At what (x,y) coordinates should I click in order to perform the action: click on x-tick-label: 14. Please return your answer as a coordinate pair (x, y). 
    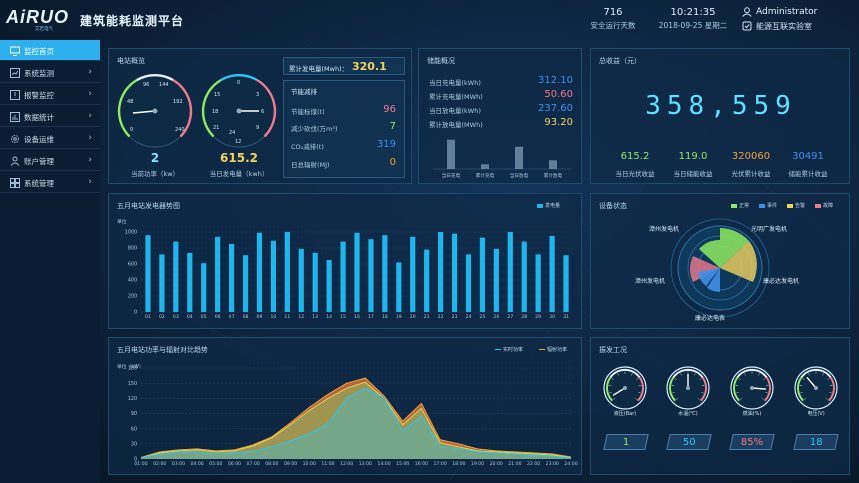
    Looking at the image, I should click on (329, 317).